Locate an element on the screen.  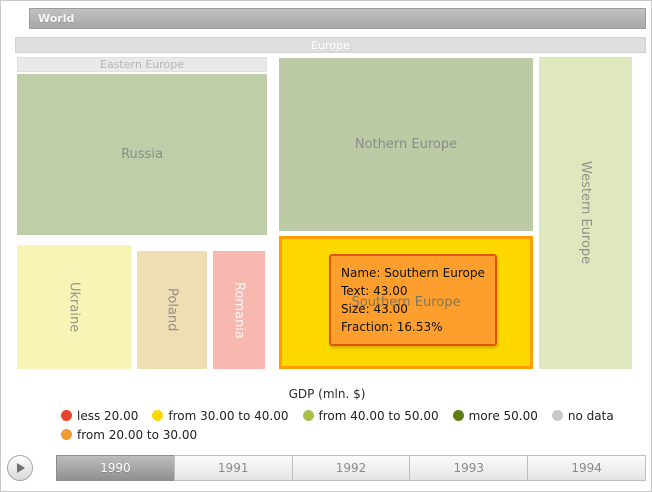
node-label-western-europe: Western Europe is located at coordinates (585, 213).